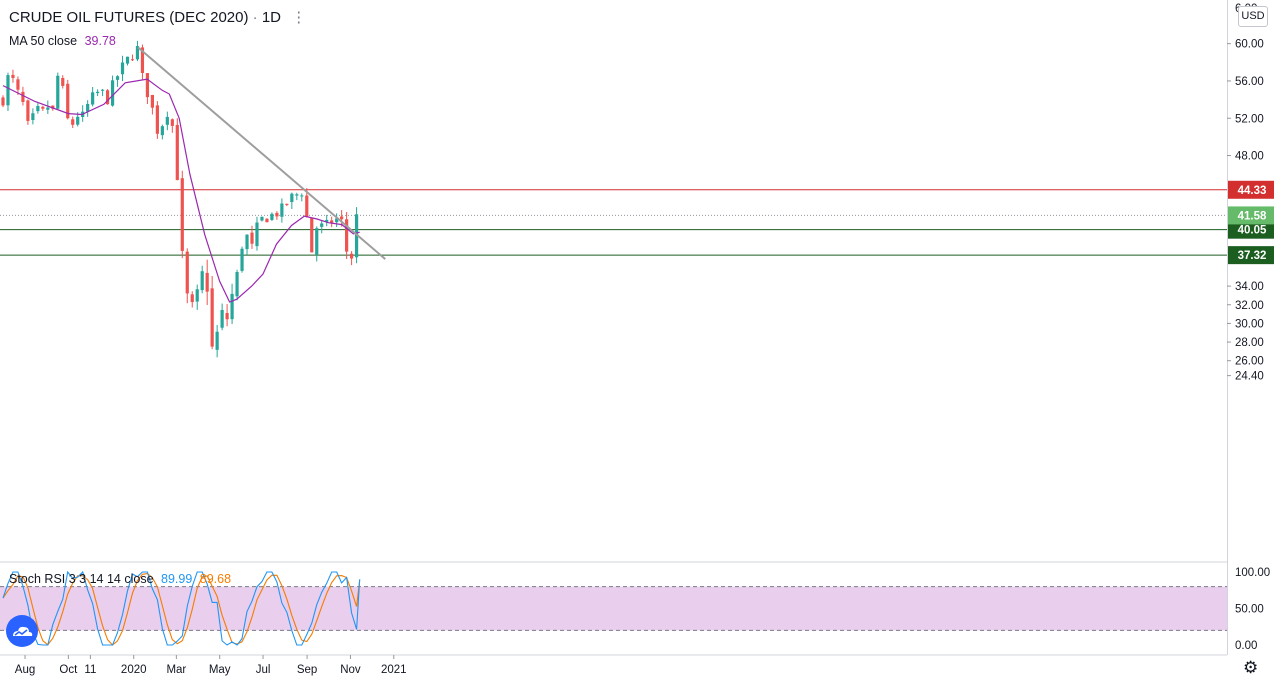  Describe the element at coordinates (22, 631) in the screenshot. I see `tradingview-logo-icon` at that location.